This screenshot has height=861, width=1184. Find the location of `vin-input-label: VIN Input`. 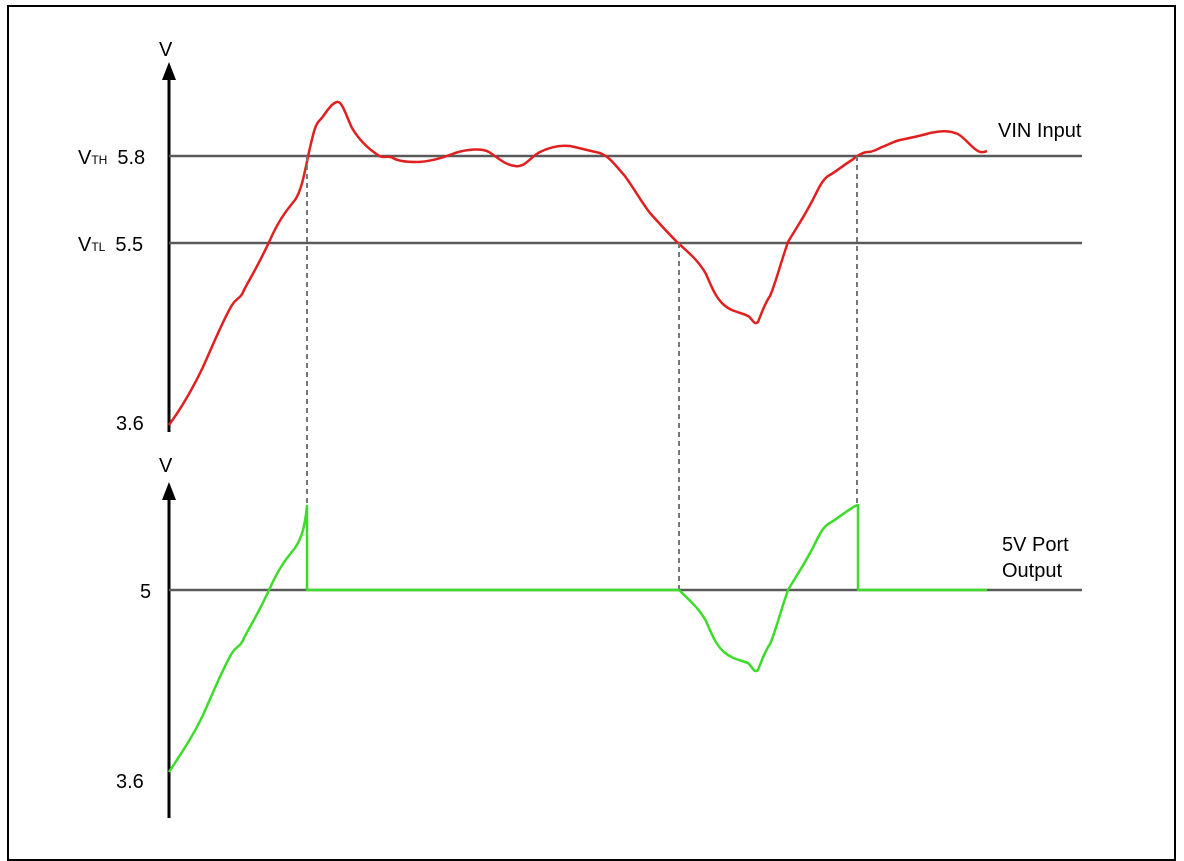

vin-input-label: VIN Input is located at coordinates (1040, 131).